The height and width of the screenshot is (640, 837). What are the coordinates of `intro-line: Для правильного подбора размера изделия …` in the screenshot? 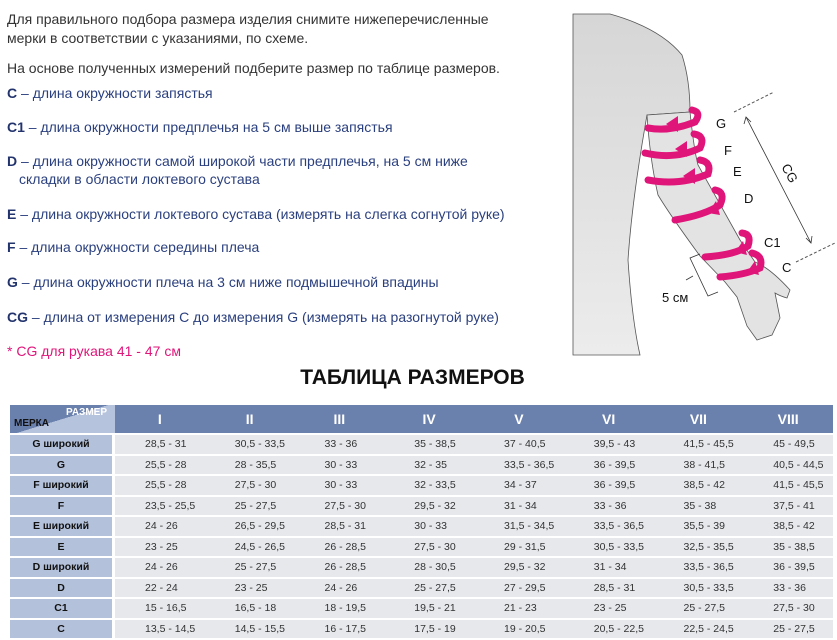 It's located at (248, 19).